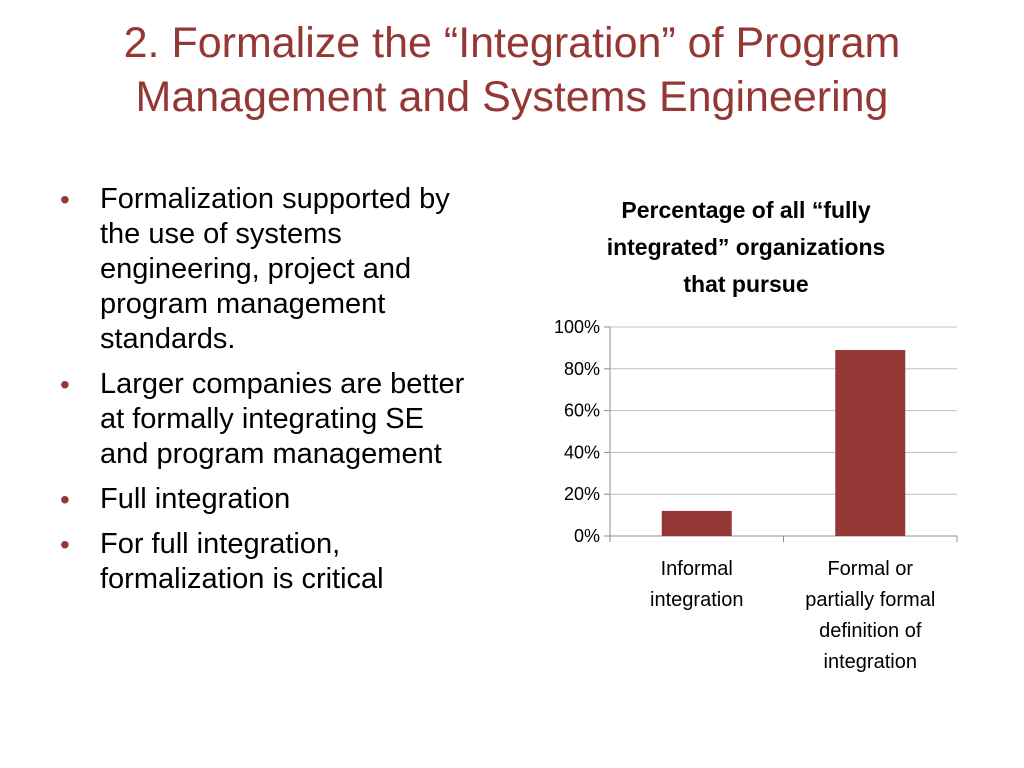  Describe the element at coordinates (577, 327) in the screenshot. I see `y-tick-label: 100%` at that location.